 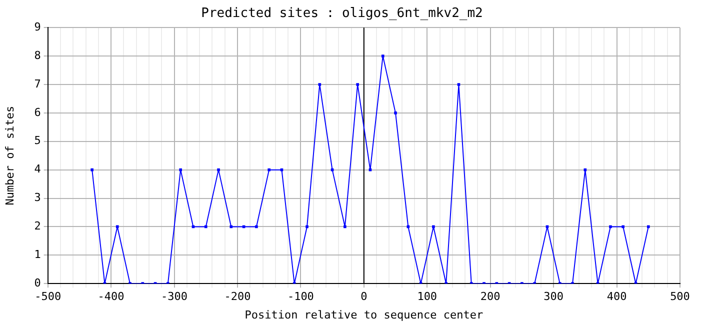 What do you see at coordinates (37, 141) in the screenshot?
I see `y-tick-label: 5` at bounding box center [37, 141].